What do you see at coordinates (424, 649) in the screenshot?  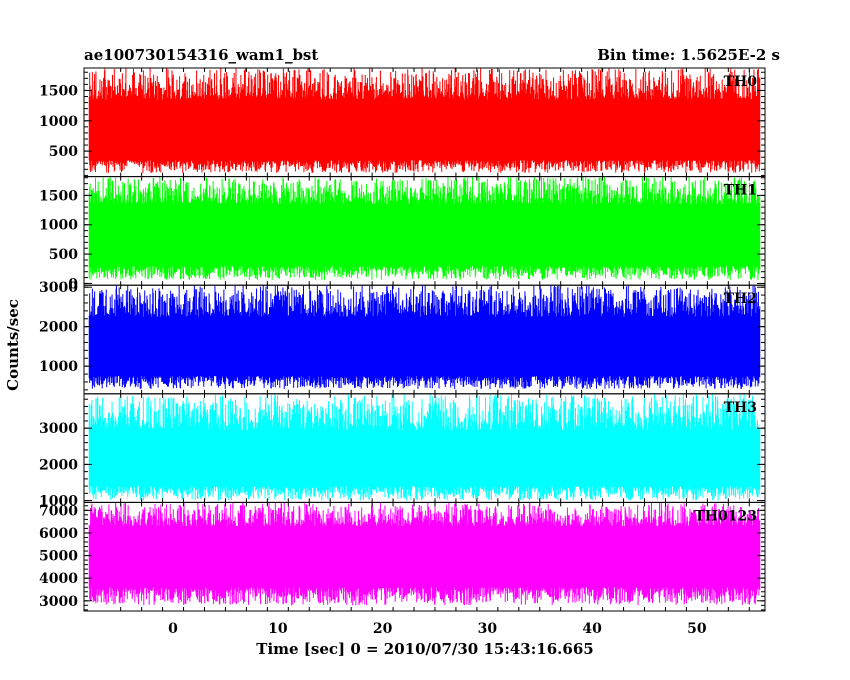 I see `x-axis-title: Time [sec] 0 = 2010/07/30 15:43:16.665` at bounding box center [424, 649].